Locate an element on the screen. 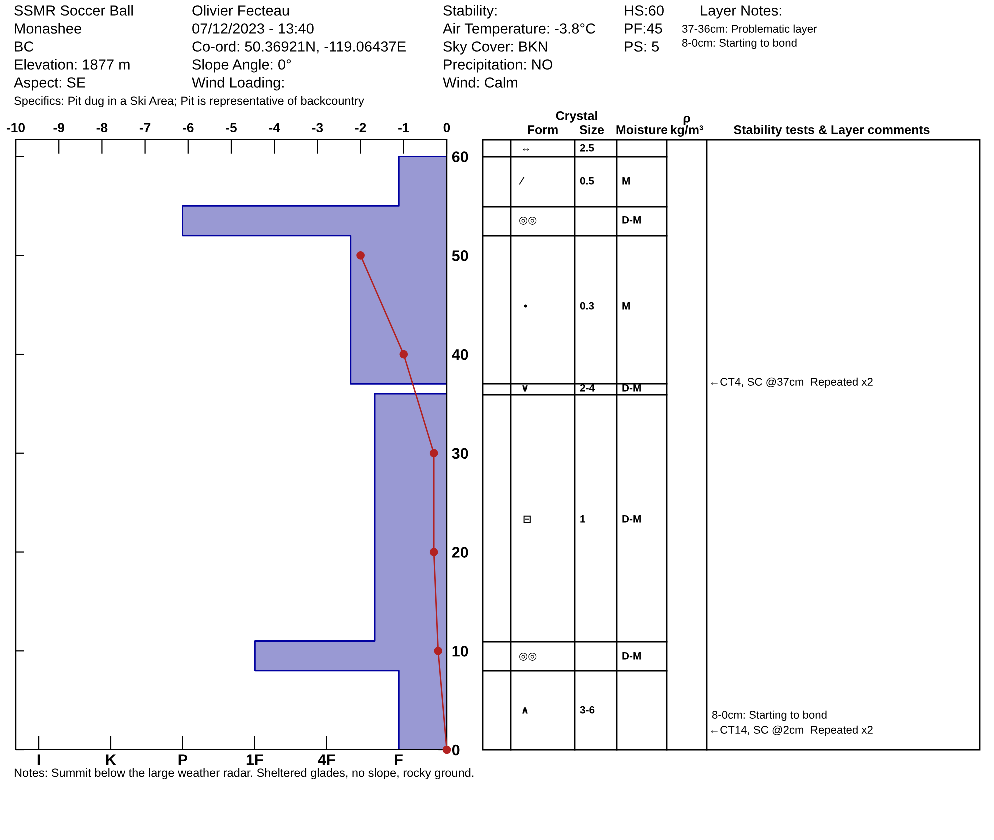 Image resolution: width=994 pixels, height=840 pixels. text: 3-6 is located at coordinates (587, 710).